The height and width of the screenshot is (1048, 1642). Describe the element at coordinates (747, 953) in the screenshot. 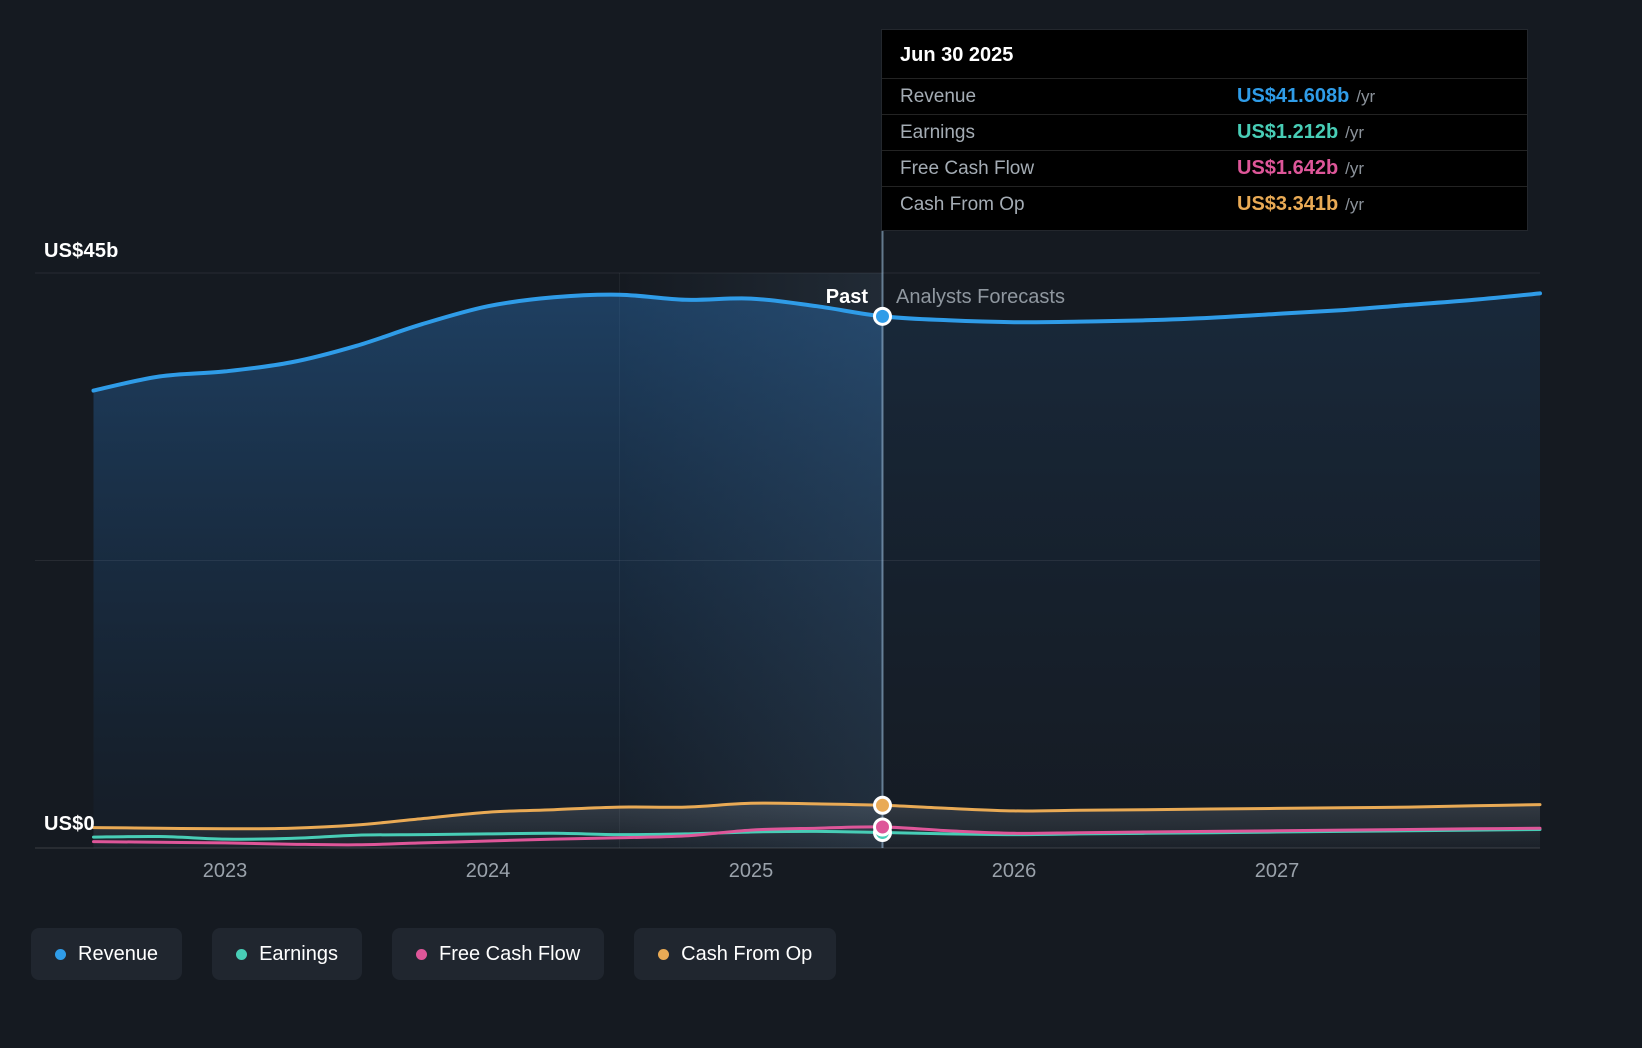

I see `legend-label: Cash From Op` at that location.